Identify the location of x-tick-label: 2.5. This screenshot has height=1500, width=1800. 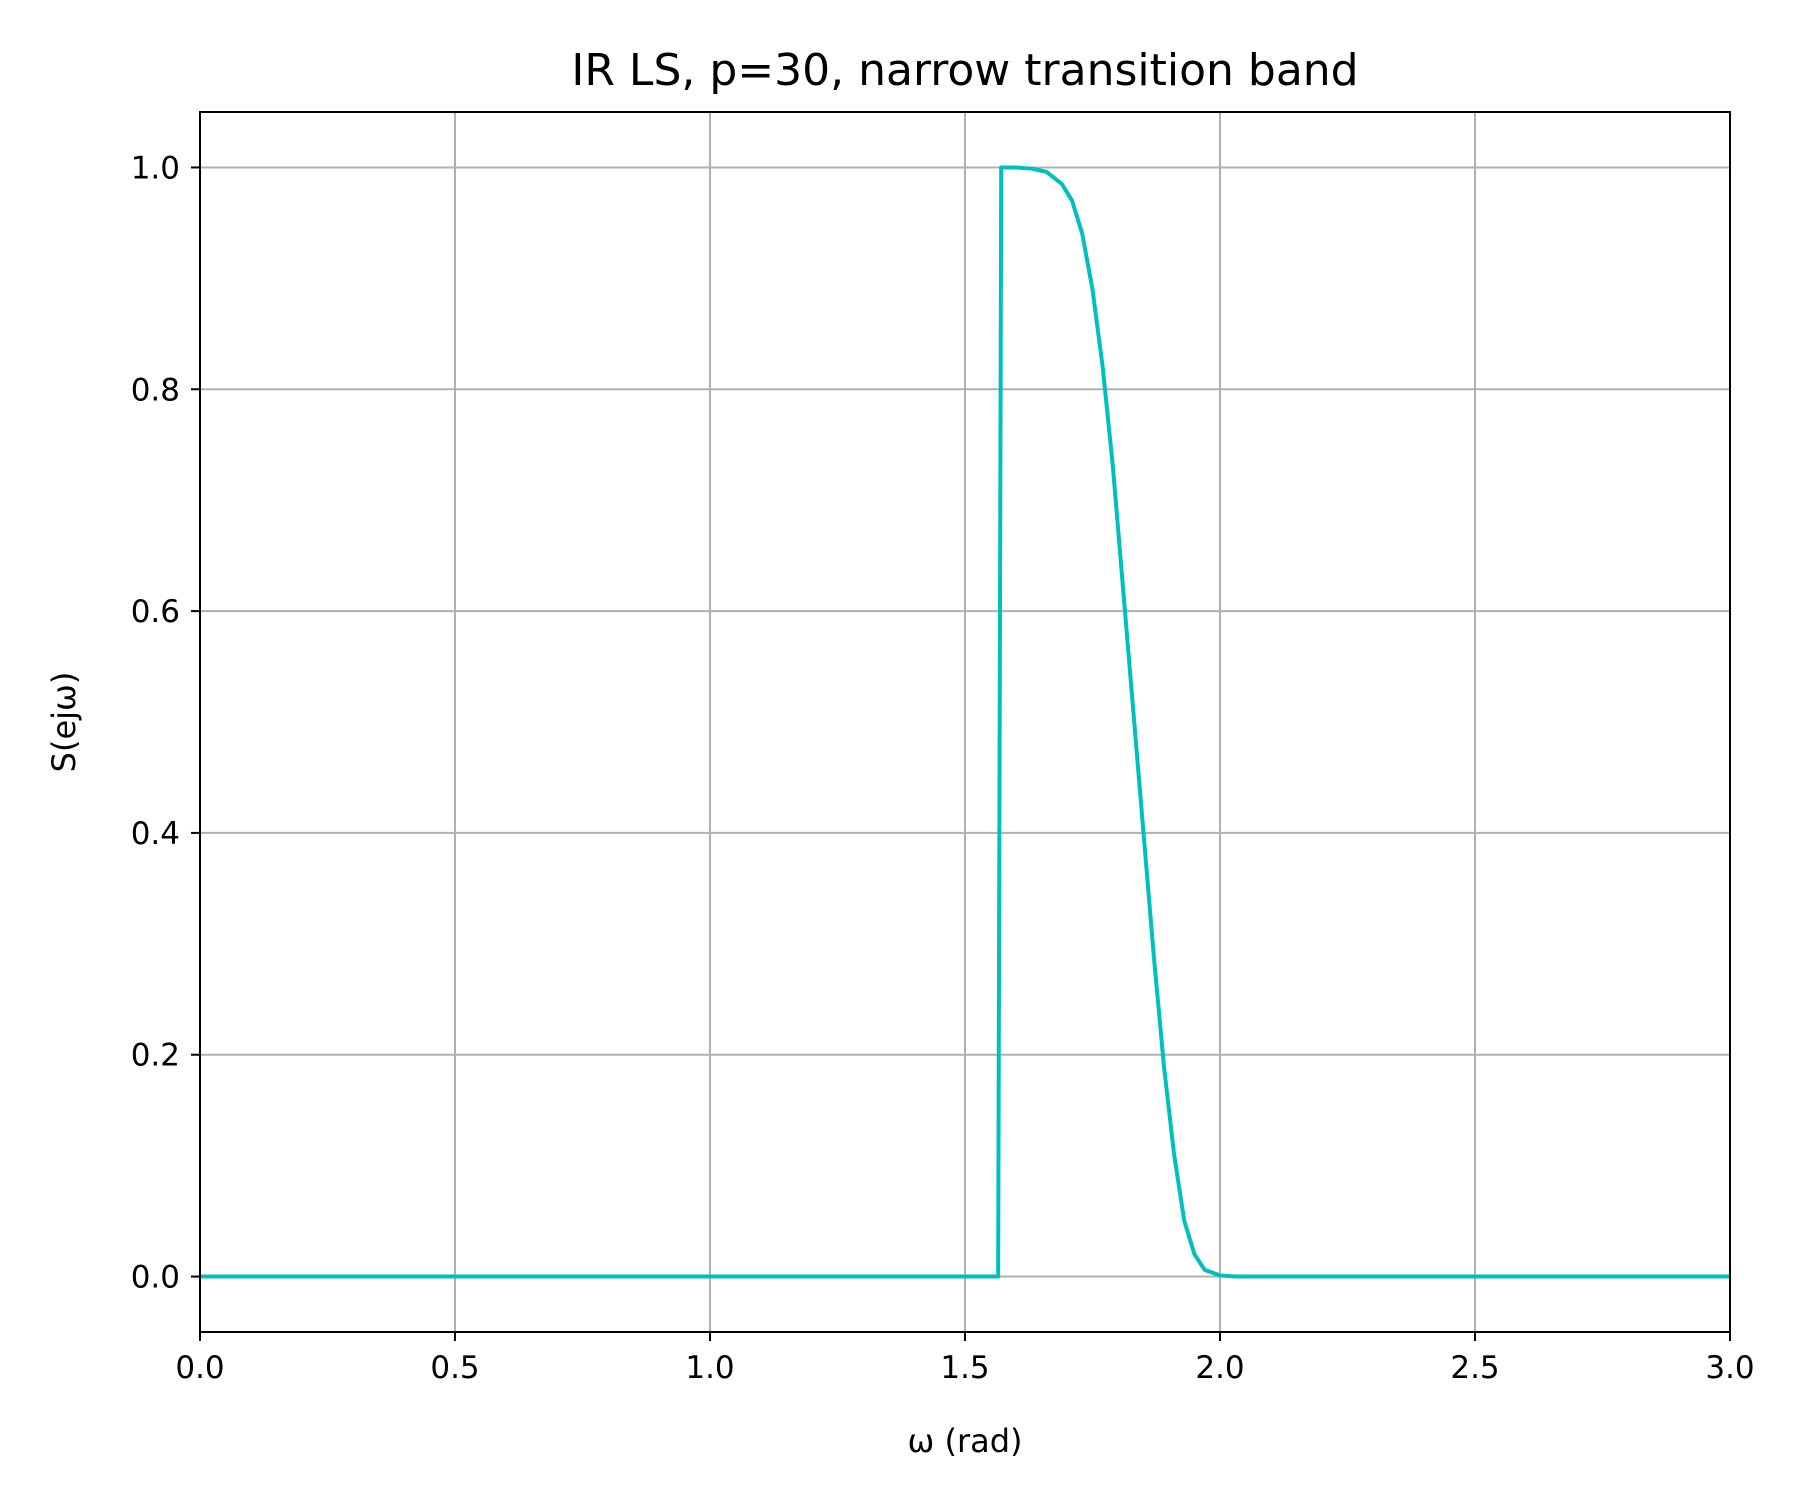
(1474, 1368).